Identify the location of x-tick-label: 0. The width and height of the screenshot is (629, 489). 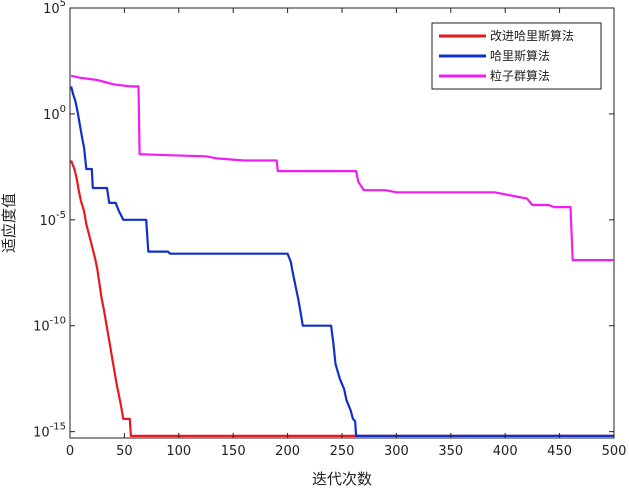
(70, 451).